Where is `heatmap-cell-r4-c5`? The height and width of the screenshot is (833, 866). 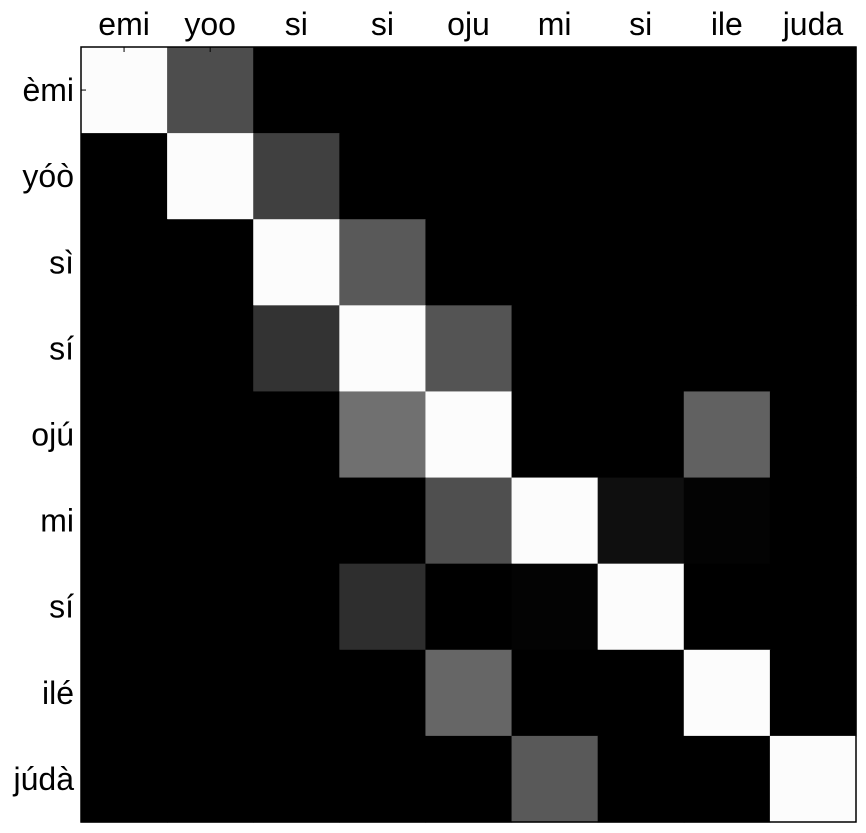
heatmap-cell-r4-c5 is located at coordinates (555, 435).